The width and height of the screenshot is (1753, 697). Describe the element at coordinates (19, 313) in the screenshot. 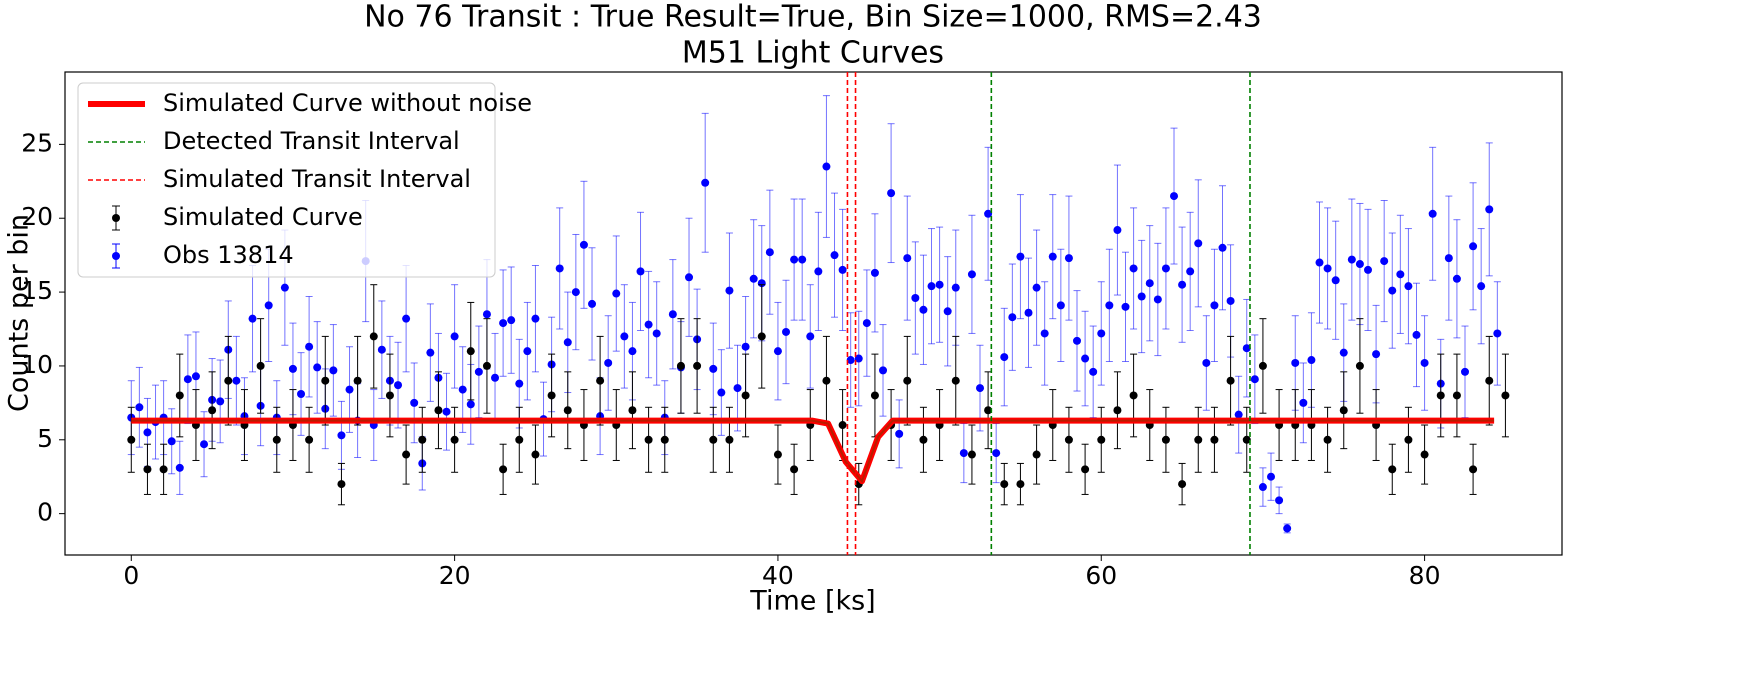

I see `y-axis-label: Counts per bin` at that location.